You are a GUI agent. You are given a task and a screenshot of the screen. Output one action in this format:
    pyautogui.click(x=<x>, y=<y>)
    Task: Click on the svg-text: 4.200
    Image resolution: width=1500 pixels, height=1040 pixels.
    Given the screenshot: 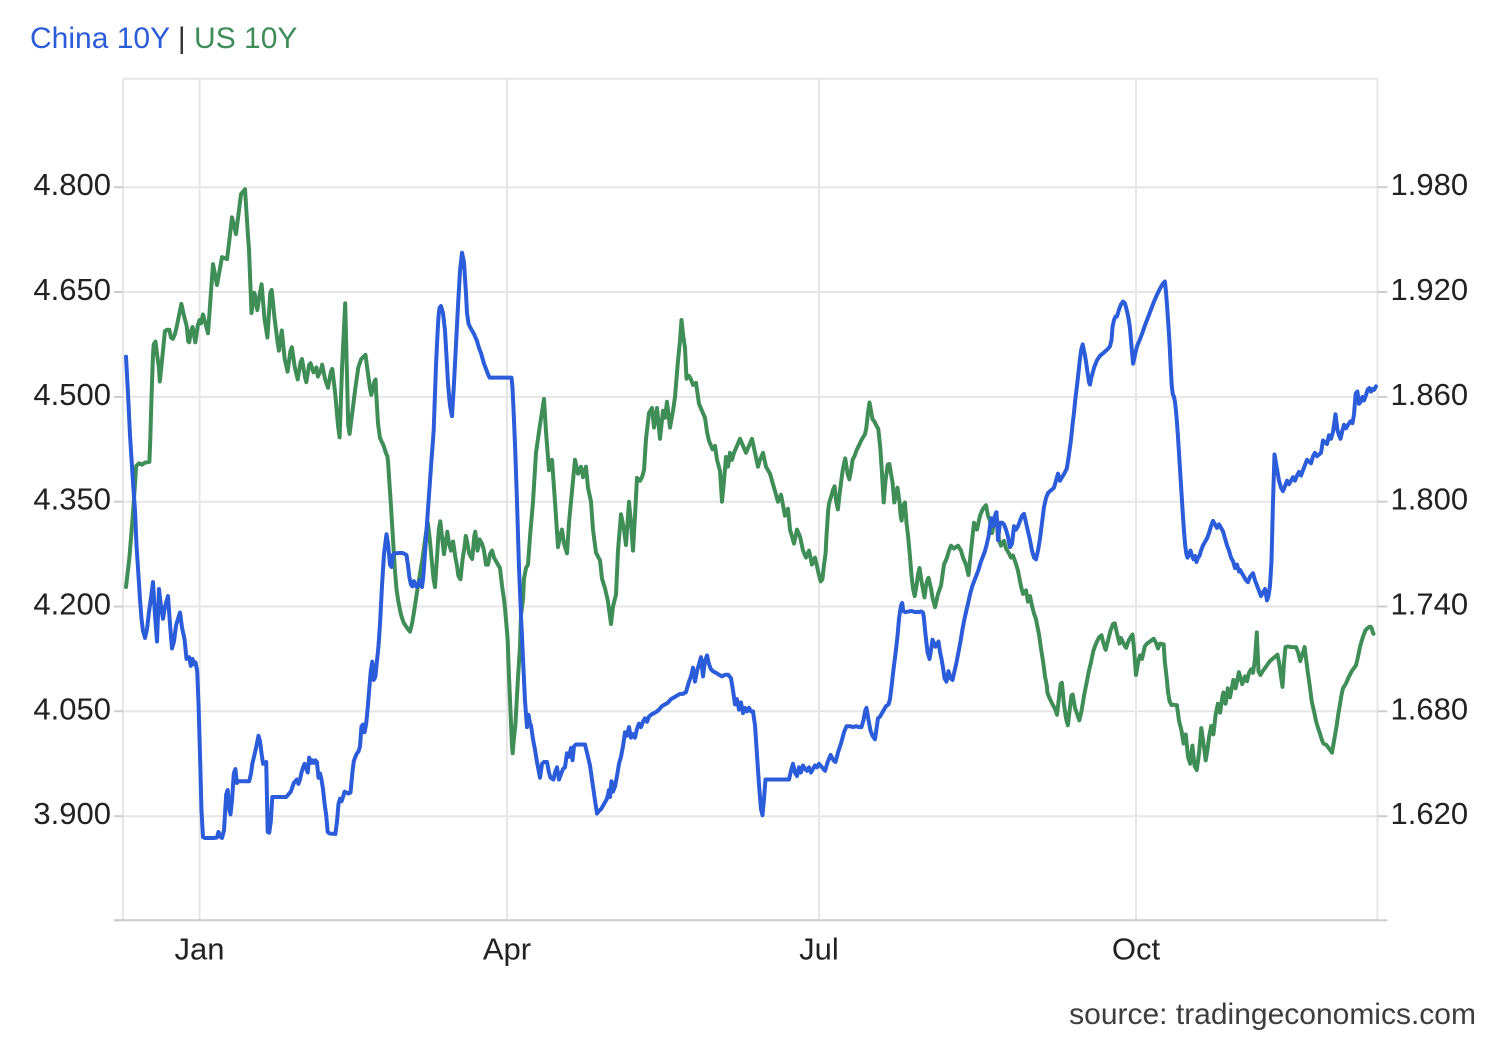 What is the action you would take?
    pyautogui.click(x=72, y=604)
    